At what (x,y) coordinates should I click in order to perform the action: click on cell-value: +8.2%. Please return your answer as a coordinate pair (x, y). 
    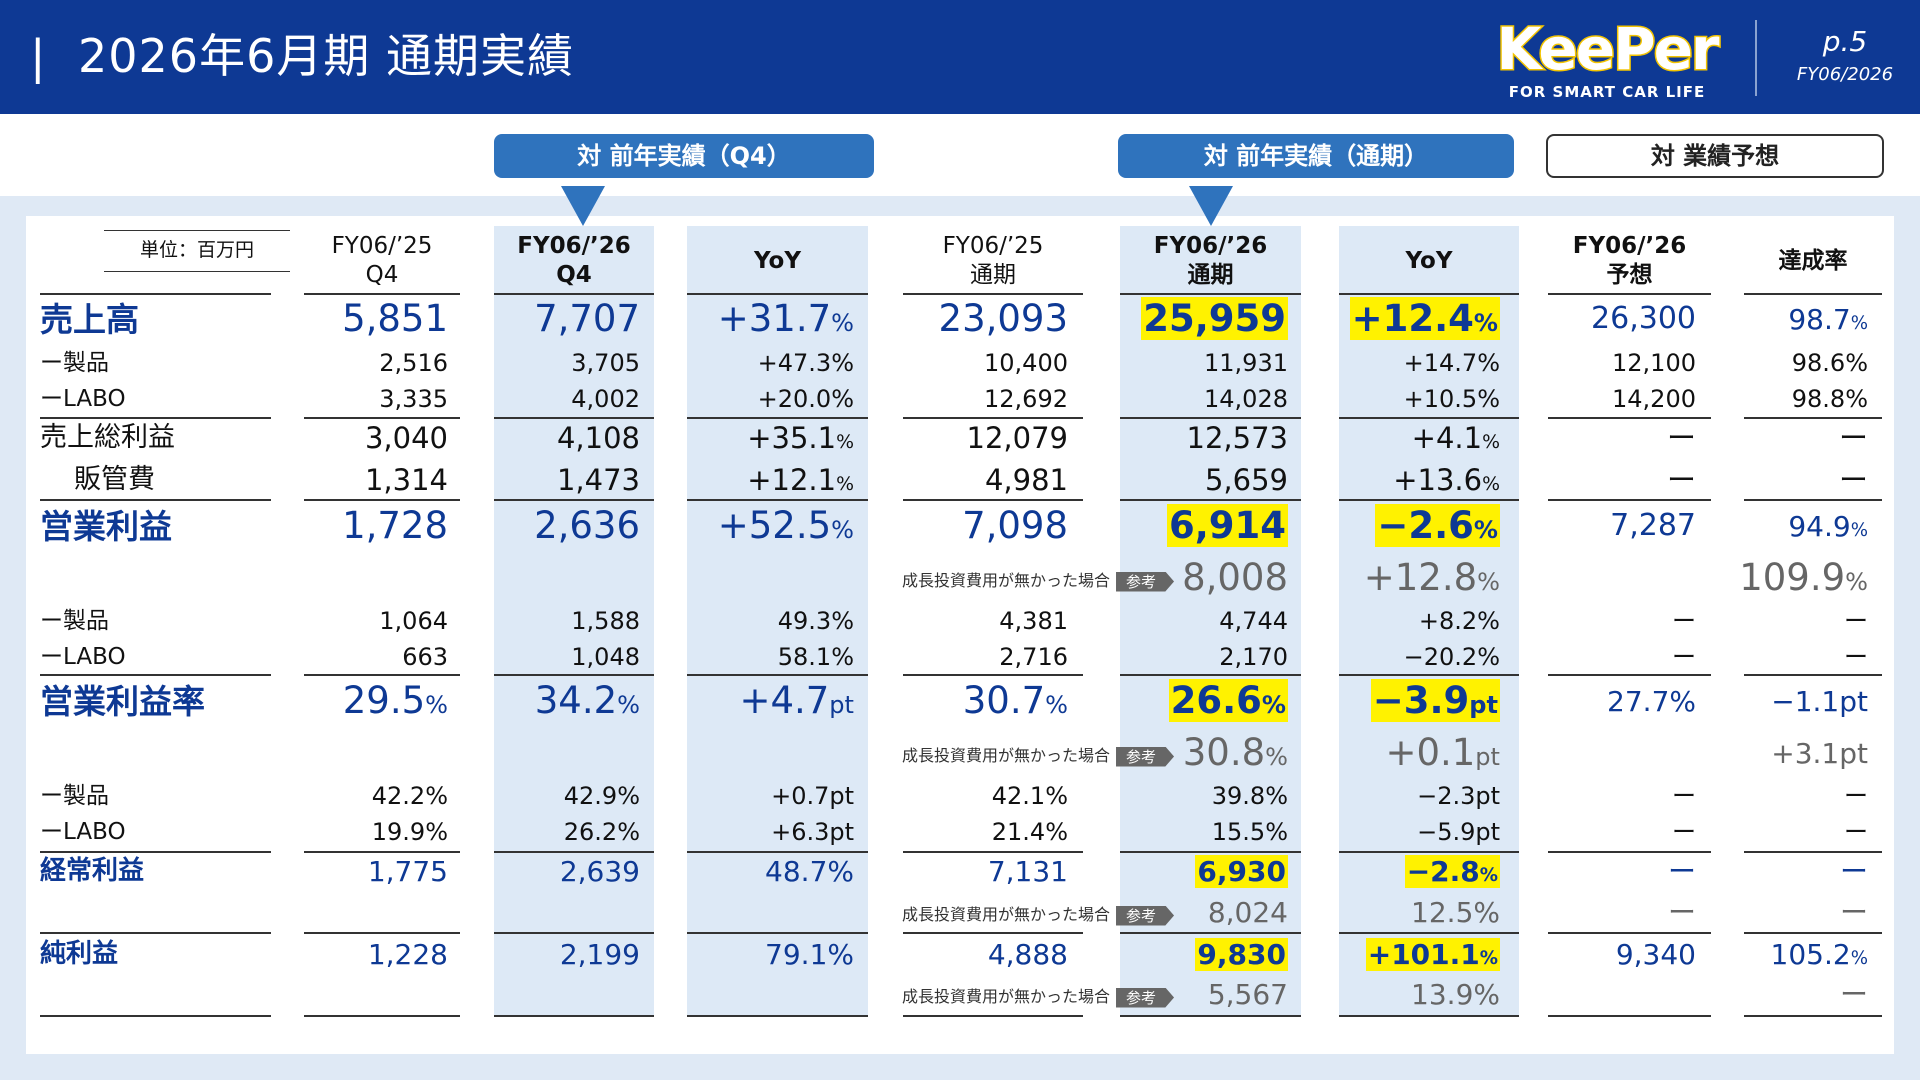
    Looking at the image, I should click on (1459, 621).